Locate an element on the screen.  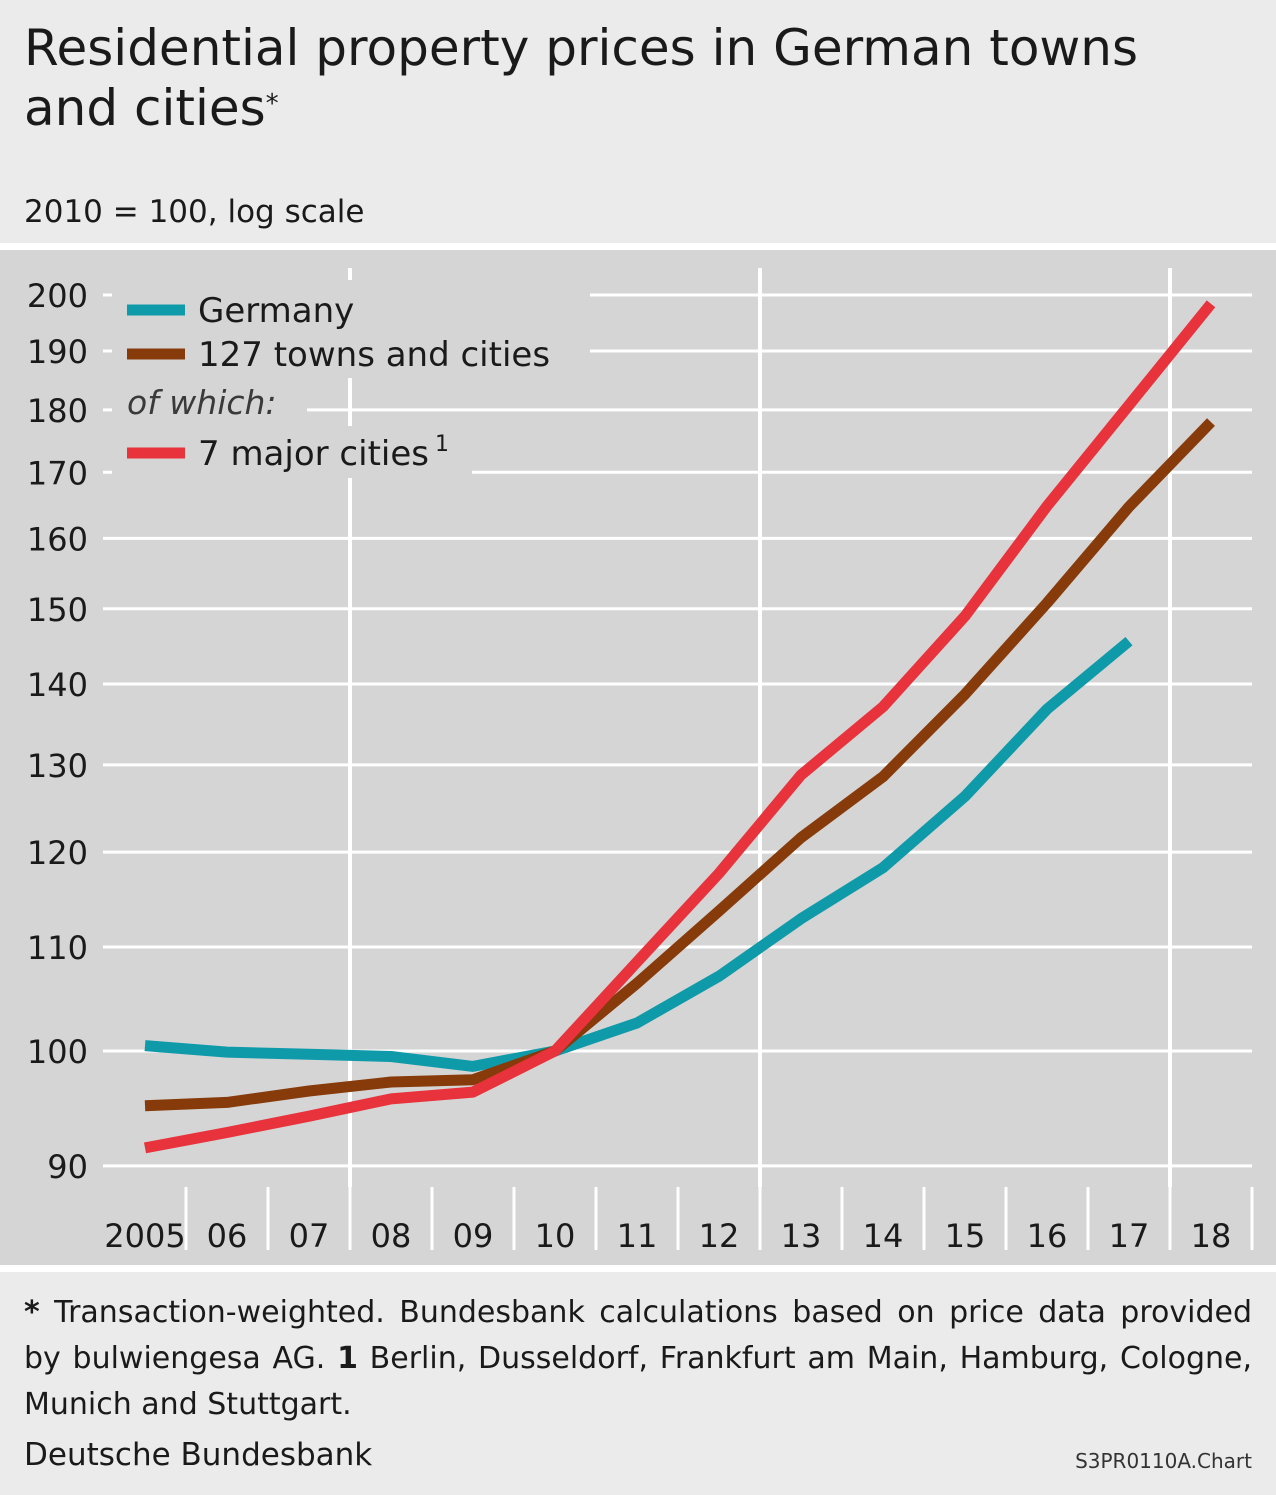
y-tick-label: 170 is located at coordinates (57, 473).